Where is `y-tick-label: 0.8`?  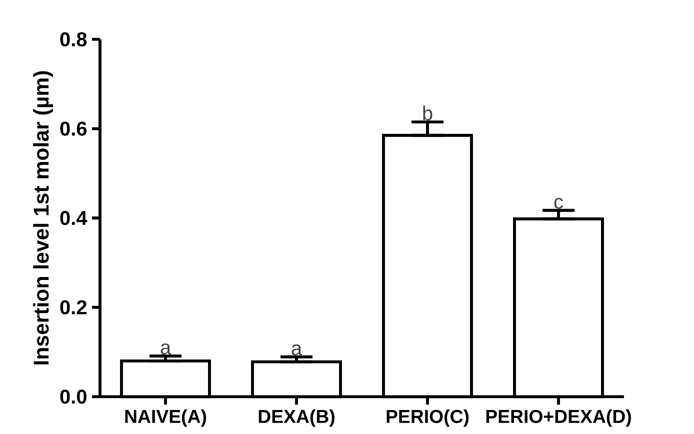
y-tick-label: 0.8 is located at coordinates (73, 39).